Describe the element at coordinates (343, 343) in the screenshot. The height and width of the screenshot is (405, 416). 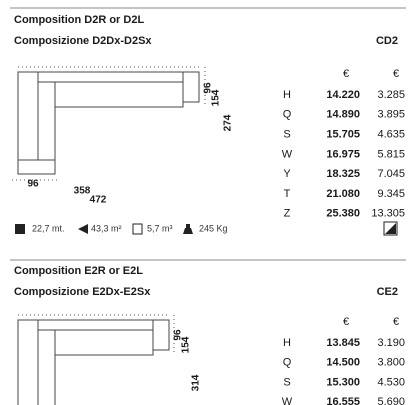
I see `price: 13.845` at that location.